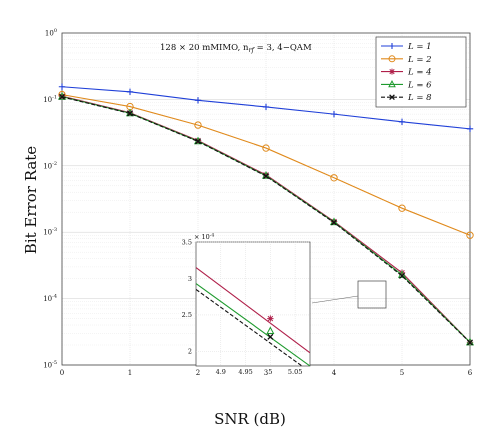 Image resolution: width=485 pixels, height=435 pixels. I want to click on annotation-subscript: rf, so click(251, 50).